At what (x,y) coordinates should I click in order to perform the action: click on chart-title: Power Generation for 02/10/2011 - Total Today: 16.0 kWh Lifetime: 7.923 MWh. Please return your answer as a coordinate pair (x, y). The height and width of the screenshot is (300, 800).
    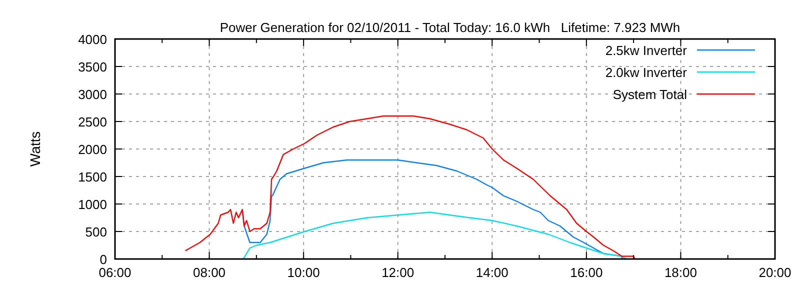
    Looking at the image, I should click on (450, 27).